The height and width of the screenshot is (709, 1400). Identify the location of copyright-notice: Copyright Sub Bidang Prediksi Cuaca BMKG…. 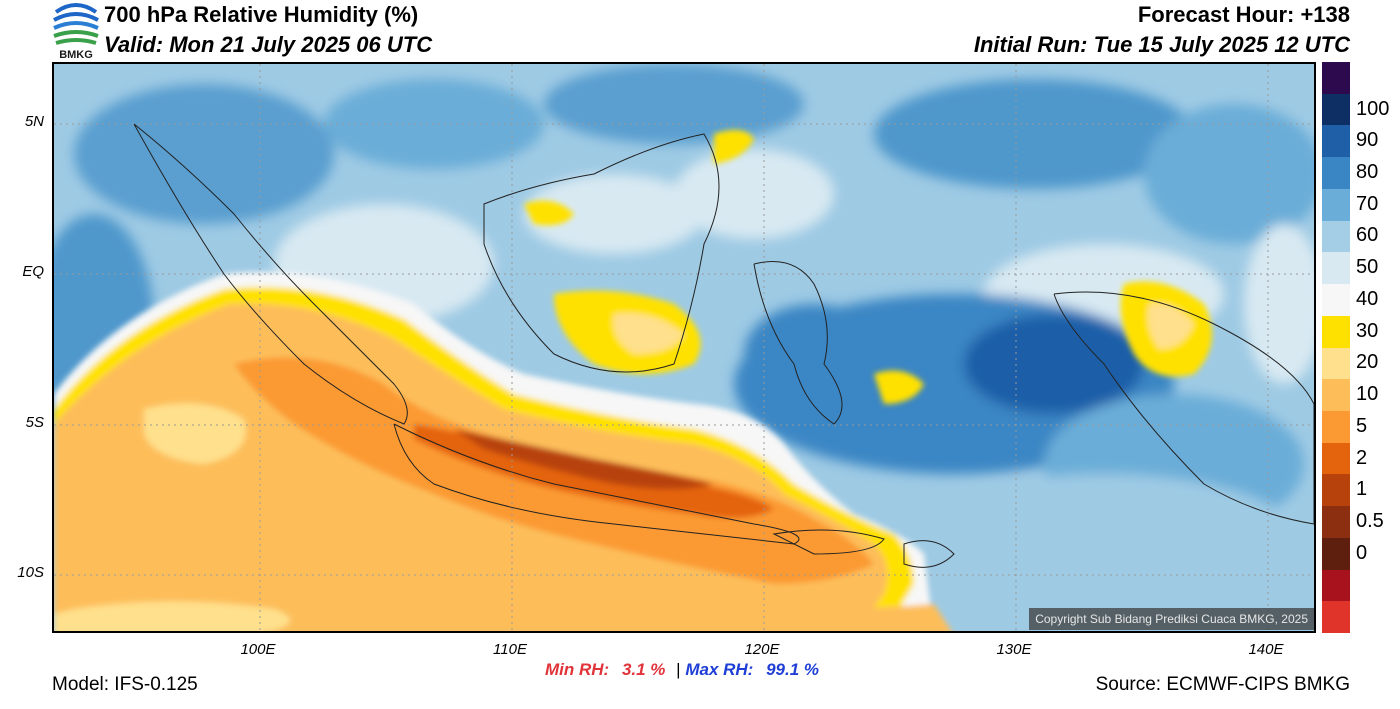
(1171, 619).